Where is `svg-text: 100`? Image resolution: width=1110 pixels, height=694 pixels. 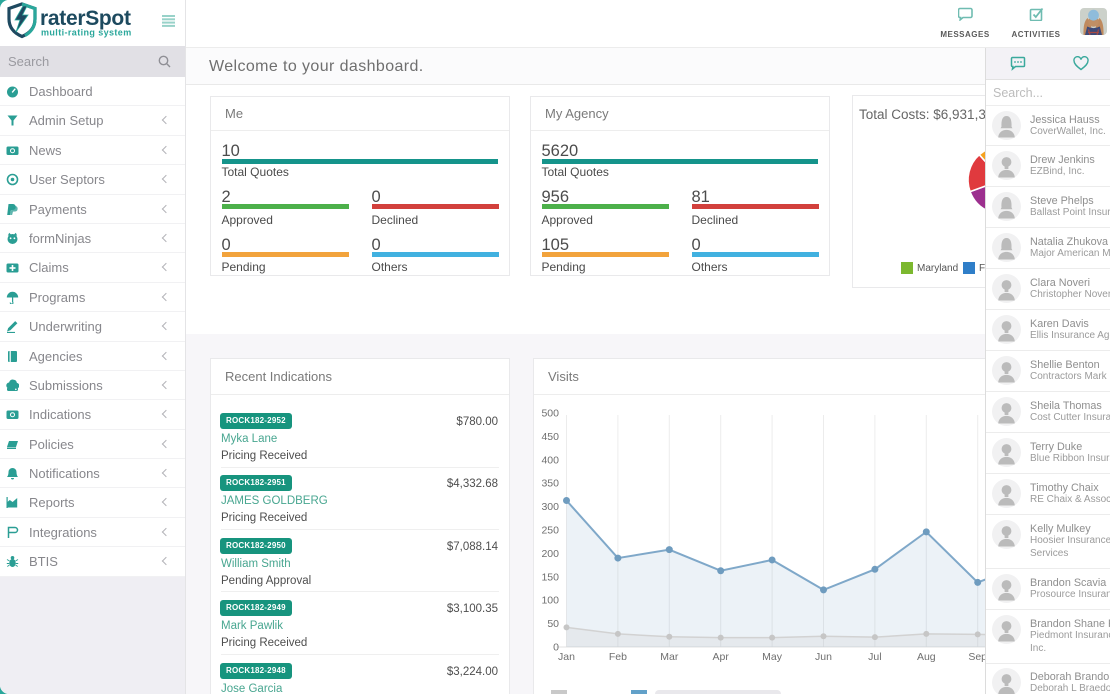
svg-text: 100 is located at coordinates (550, 601).